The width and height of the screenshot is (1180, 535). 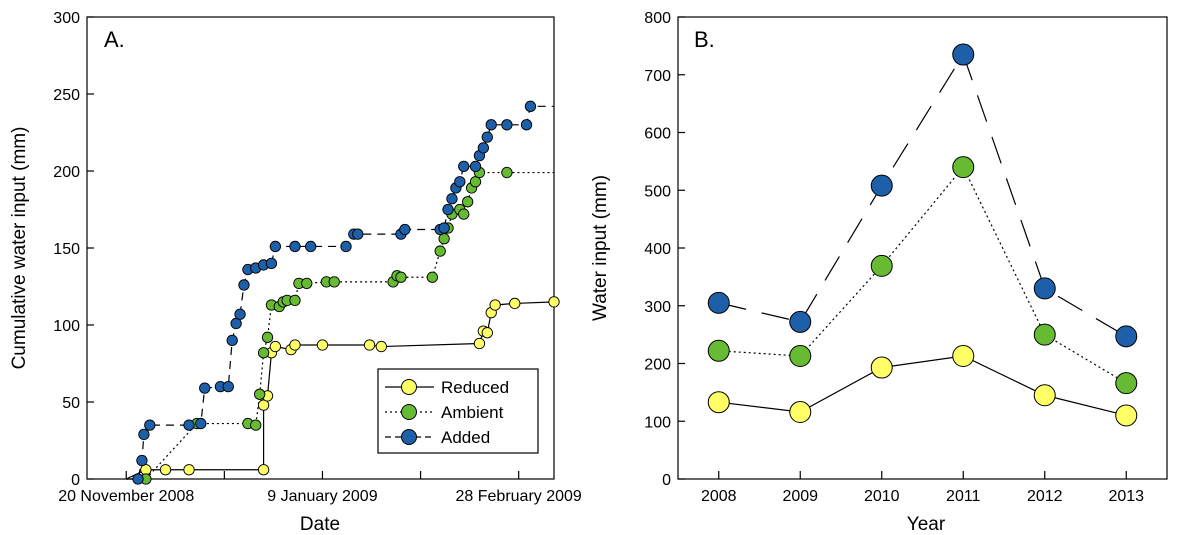 I want to click on x-tick-label: 2012, so click(x=1045, y=496).